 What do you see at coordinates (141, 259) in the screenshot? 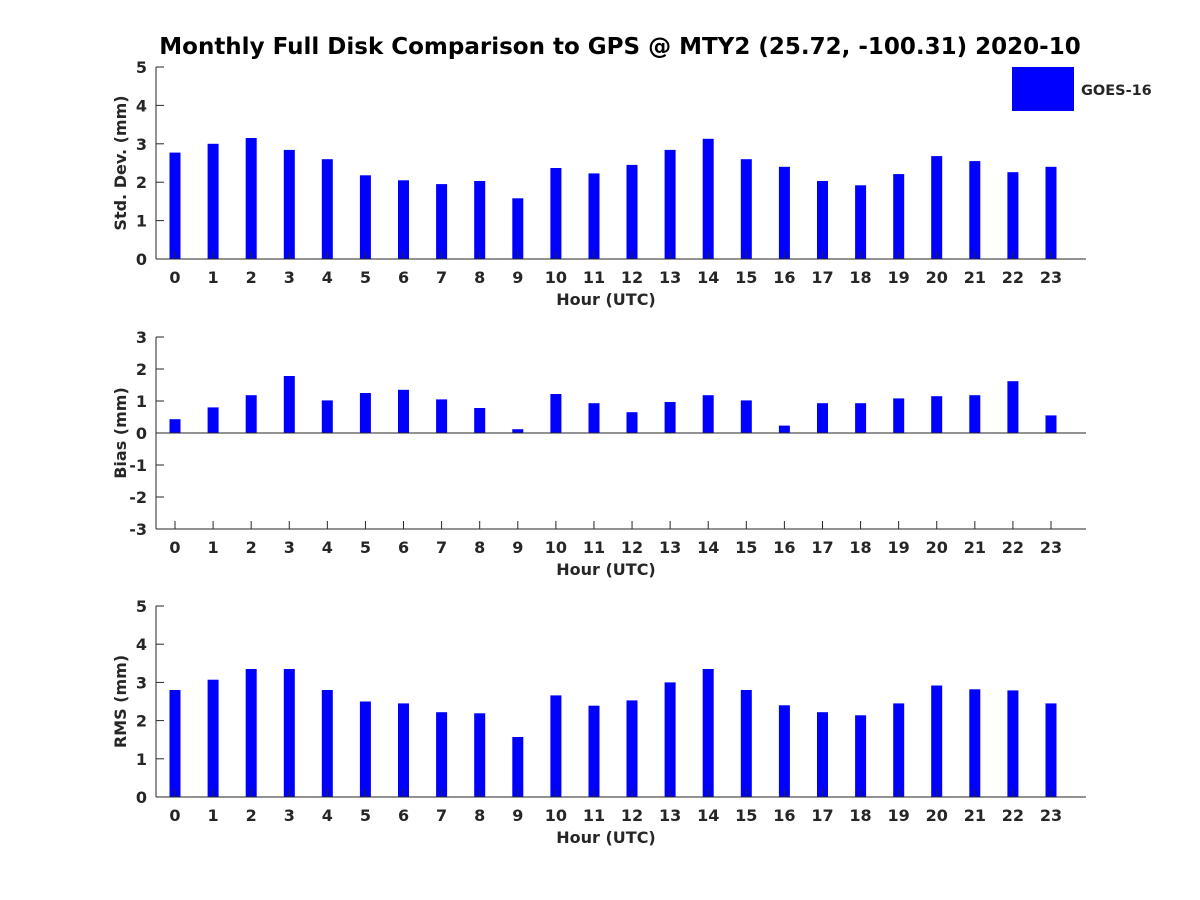
I see `y-tick-label: 0` at bounding box center [141, 259].